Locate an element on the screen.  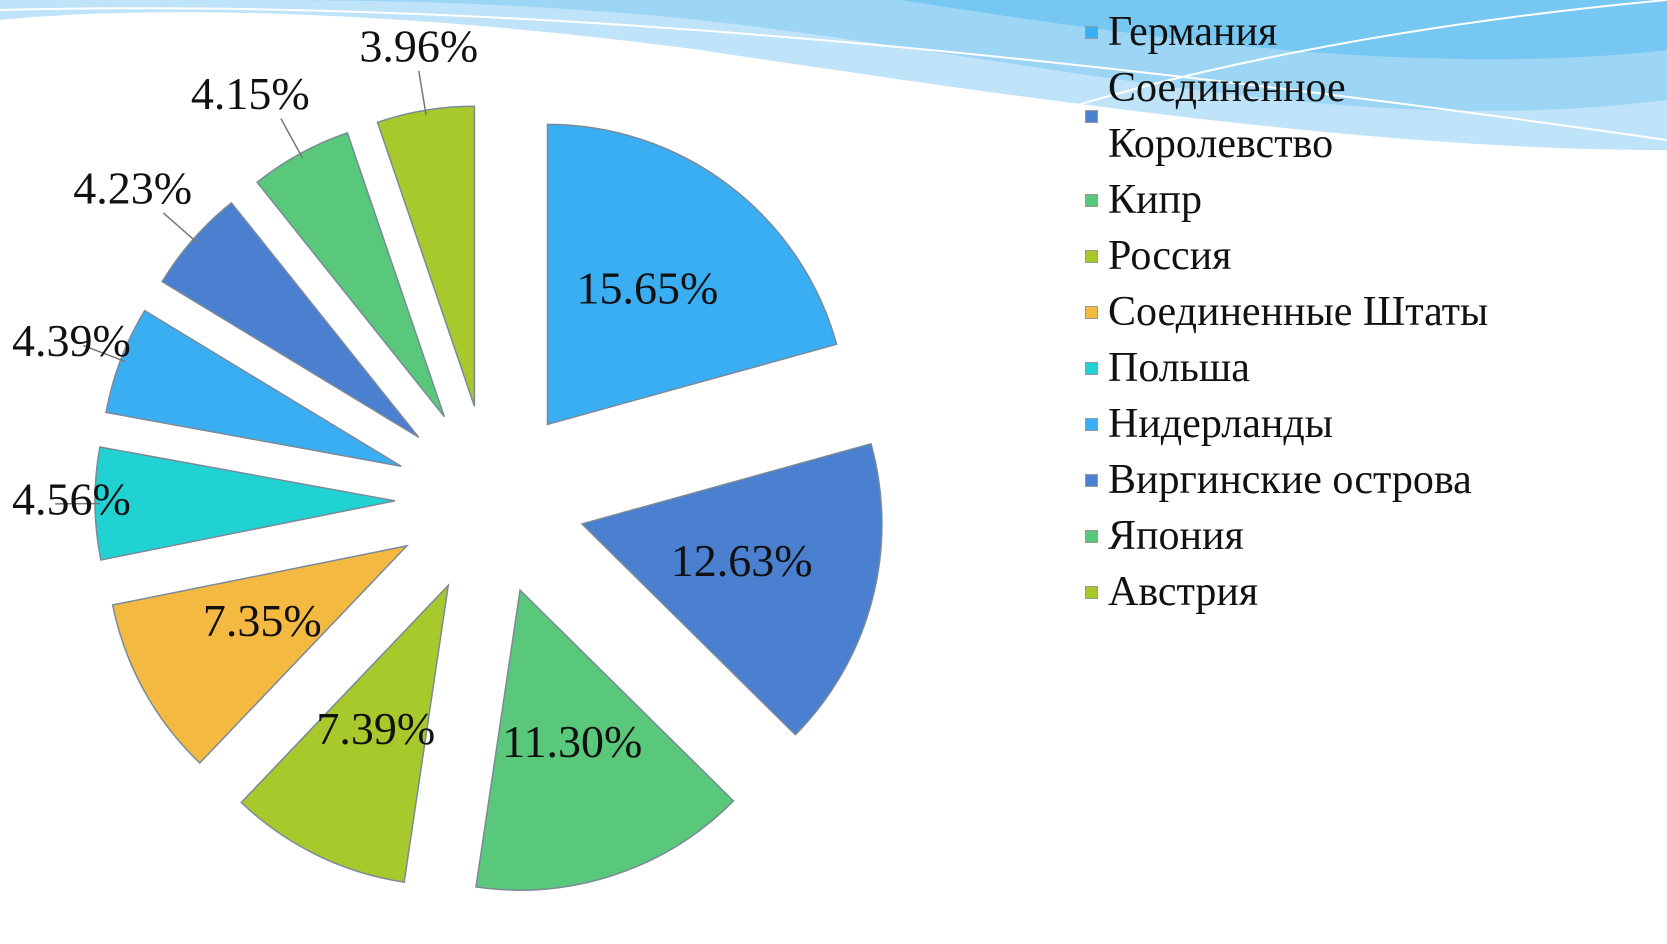
legend-label: Кипр is located at coordinates (1155, 200).